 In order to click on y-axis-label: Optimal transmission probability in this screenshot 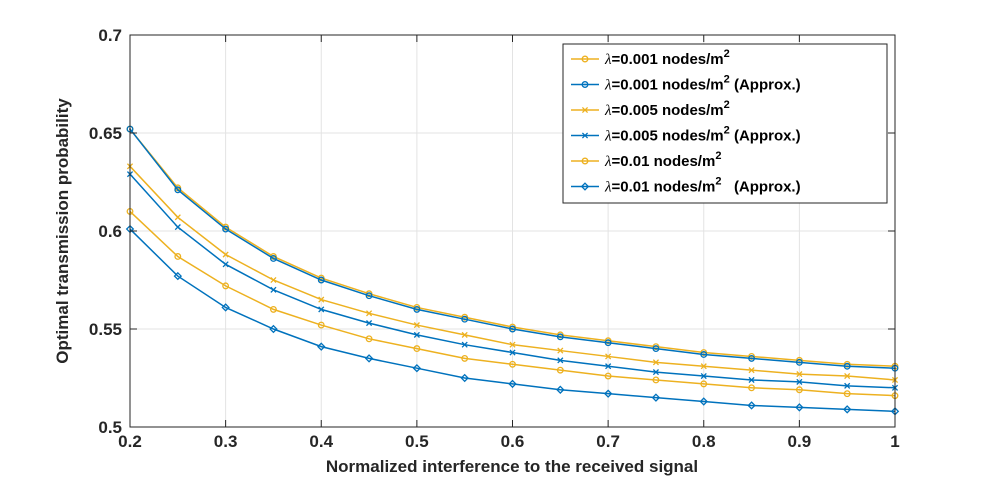, I will do `click(62, 231)`.